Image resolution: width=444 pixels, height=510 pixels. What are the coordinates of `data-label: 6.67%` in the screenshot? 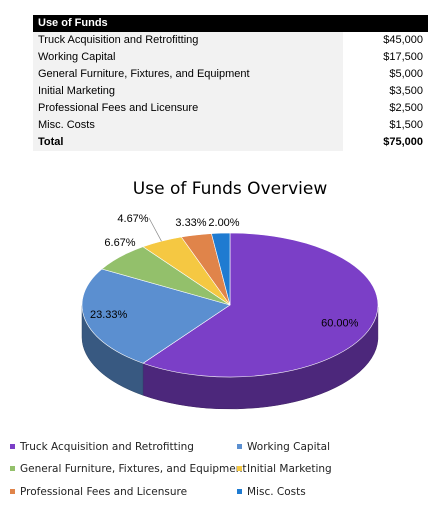 It's located at (119, 243).